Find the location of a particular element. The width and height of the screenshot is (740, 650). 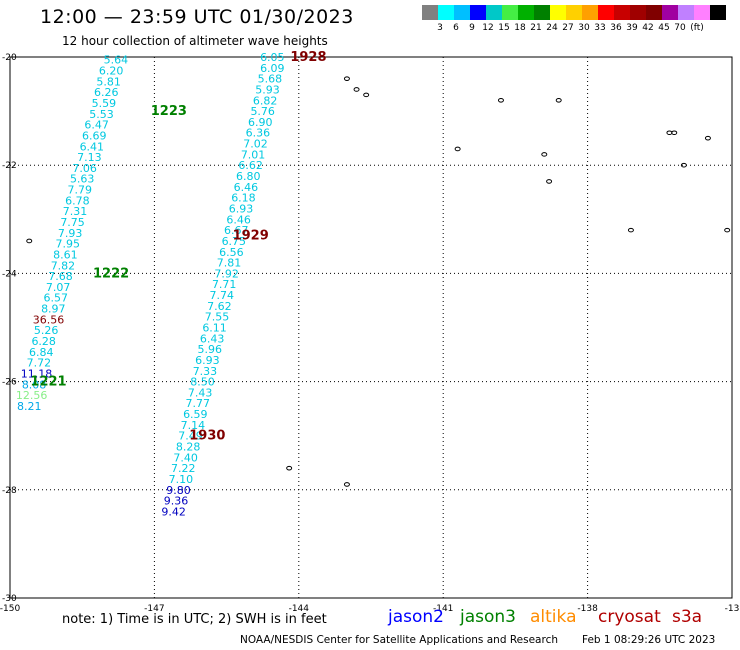

wave-height-label: 6.67 is located at coordinates (236, 230).